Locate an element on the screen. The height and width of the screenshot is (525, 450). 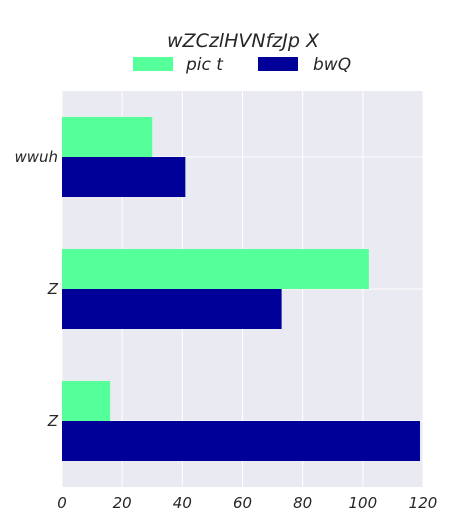
x-tick-label: 120 is located at coordinates (423, 503).